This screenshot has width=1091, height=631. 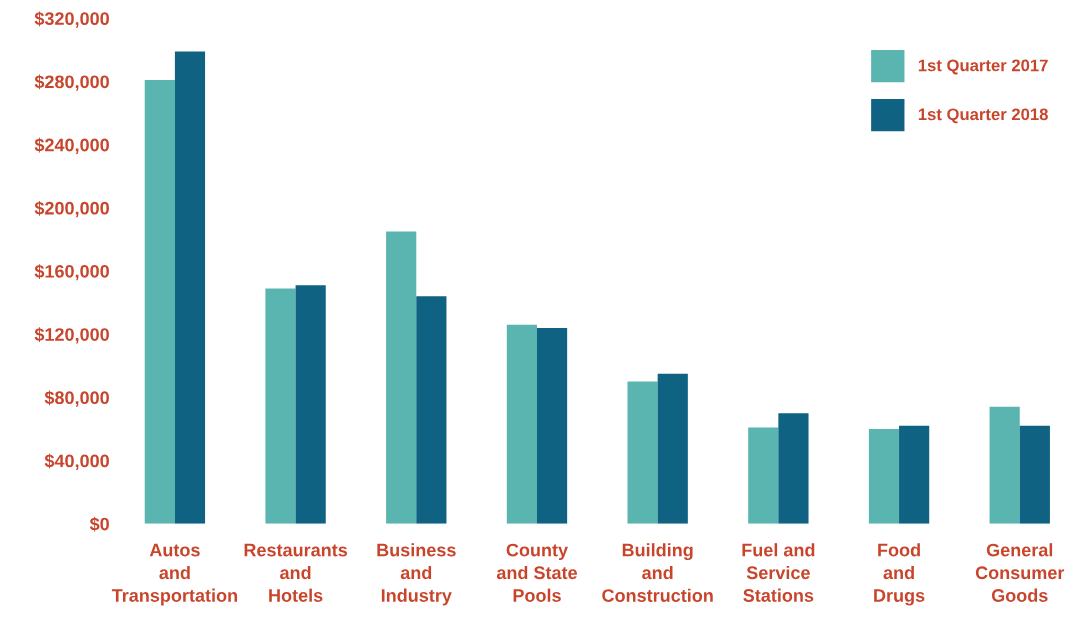 I want to click on y-tick-label: $40,000, so click(x=76, y=461).